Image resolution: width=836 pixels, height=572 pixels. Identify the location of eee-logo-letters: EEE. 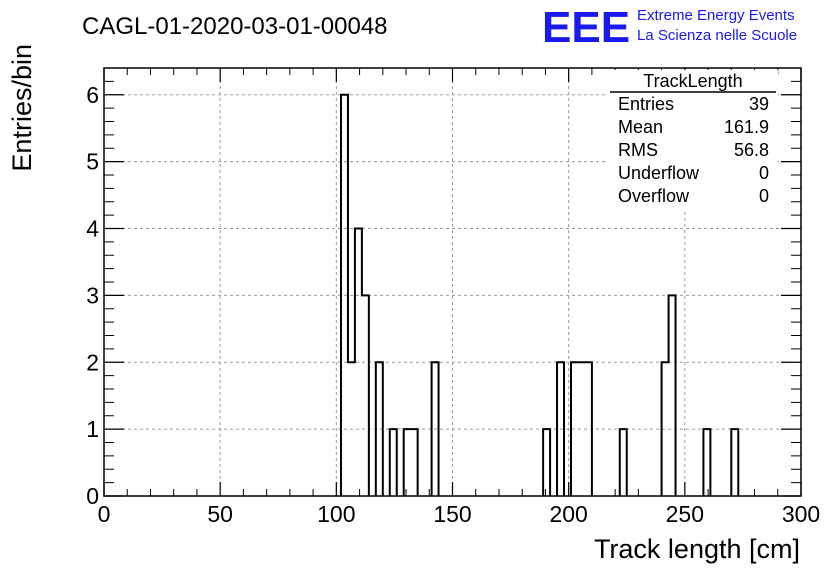
(586, 27).